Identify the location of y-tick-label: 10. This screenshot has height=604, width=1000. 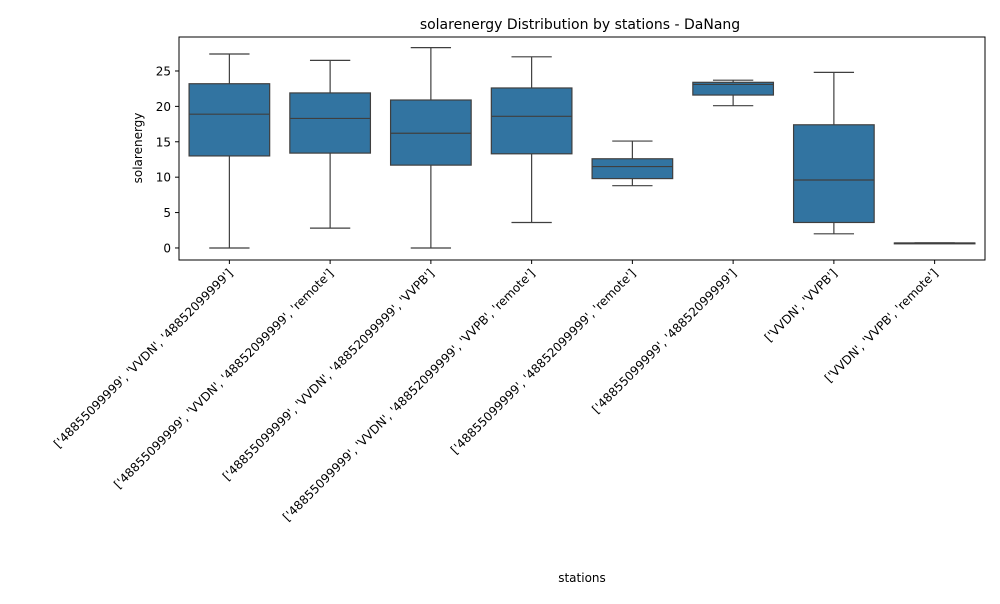
(163, 178).